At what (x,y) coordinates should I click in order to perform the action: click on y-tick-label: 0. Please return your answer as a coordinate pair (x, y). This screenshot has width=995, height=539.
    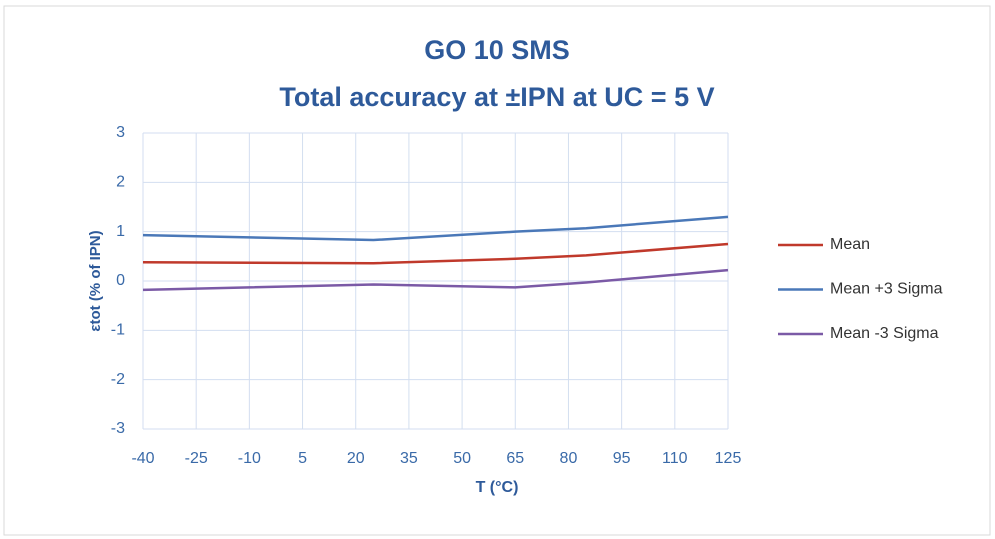
    Looking at the image, I should click on (120, 280).